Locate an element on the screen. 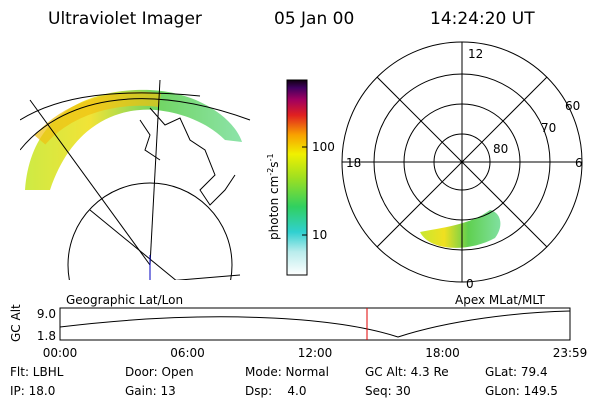 This screenshot has height=400, width=600. mlt-label: 0 is located at coordinates (470, 284).